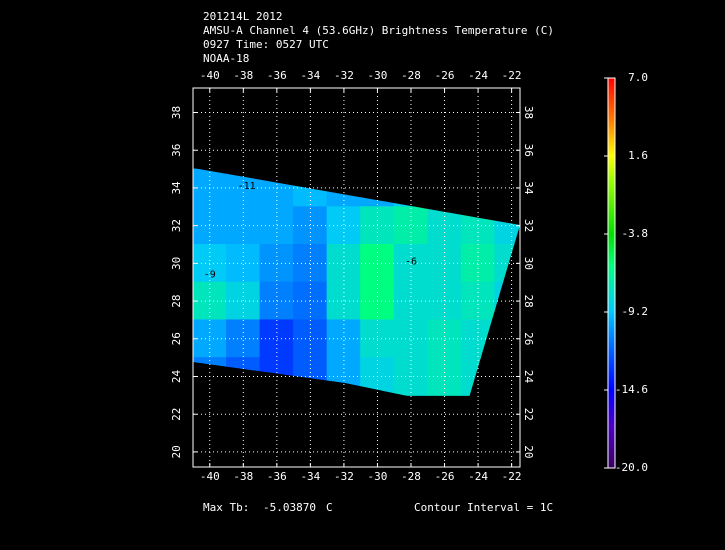 This screenshot has height=550, width=725. What do you see at coordinates (483, 507) in the screenshot?
I see `contour-interval: Contour Interval = 1C` at bounding box center [483, 507].